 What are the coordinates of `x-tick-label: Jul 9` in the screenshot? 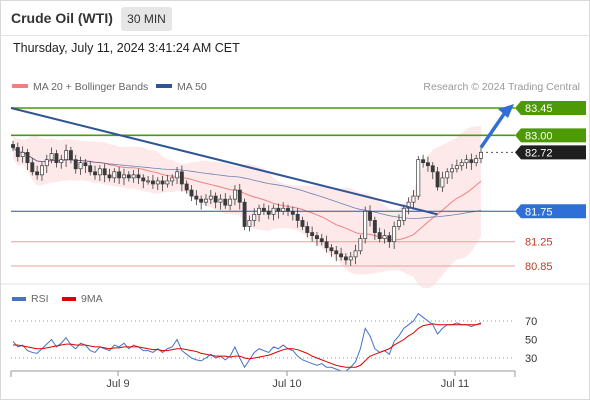 It's located at (117, 384).